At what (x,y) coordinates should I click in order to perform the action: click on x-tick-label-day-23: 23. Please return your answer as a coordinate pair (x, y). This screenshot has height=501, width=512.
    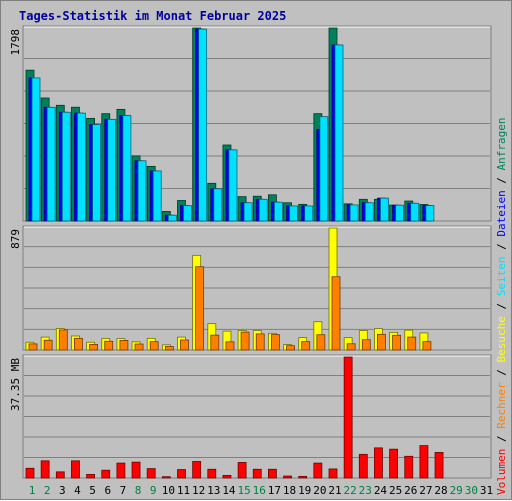
    Looking at the image, I should click on (365, 490).